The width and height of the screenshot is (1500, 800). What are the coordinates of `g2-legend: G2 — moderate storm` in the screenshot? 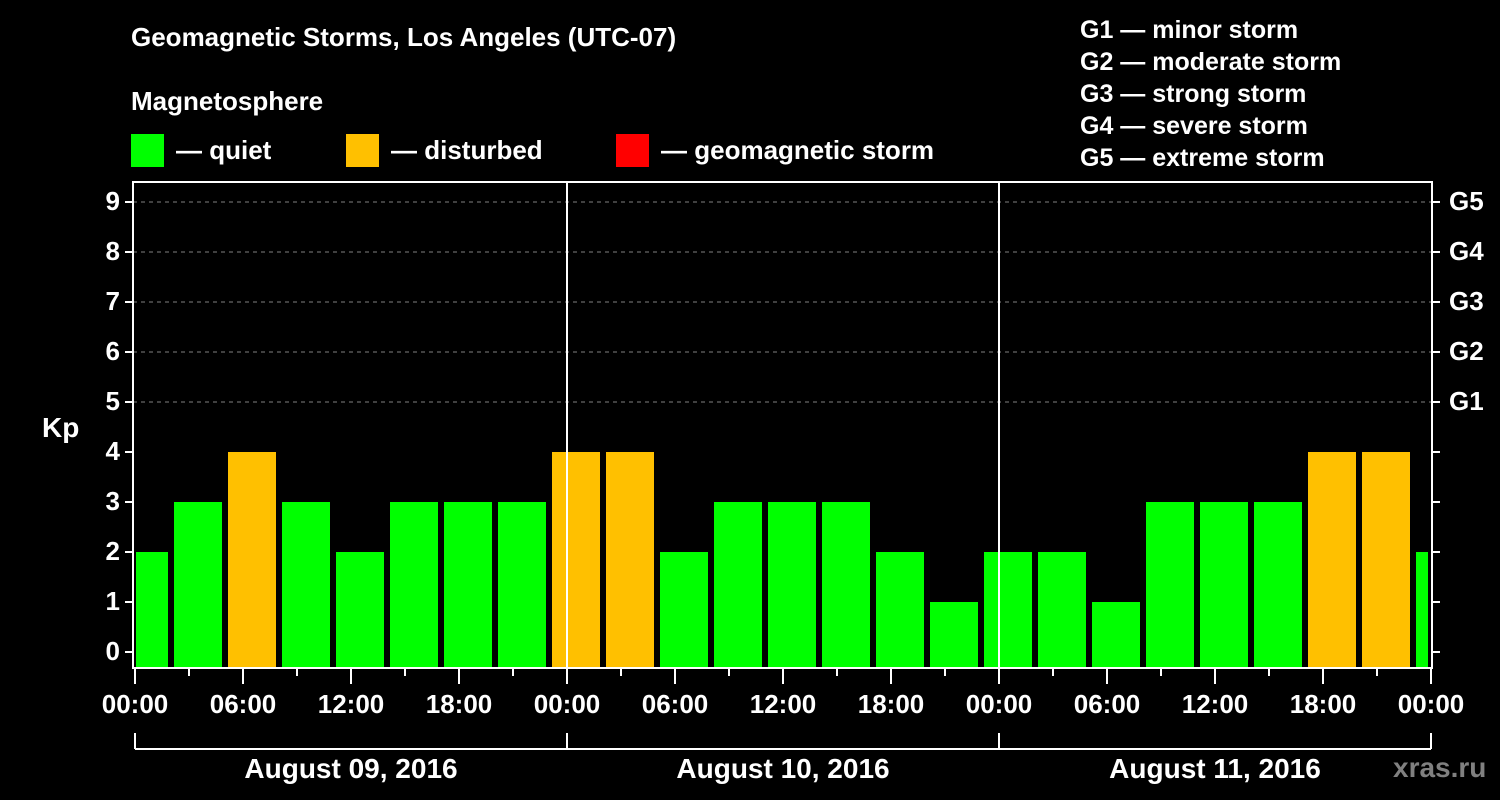 It's located at (1211, 62).